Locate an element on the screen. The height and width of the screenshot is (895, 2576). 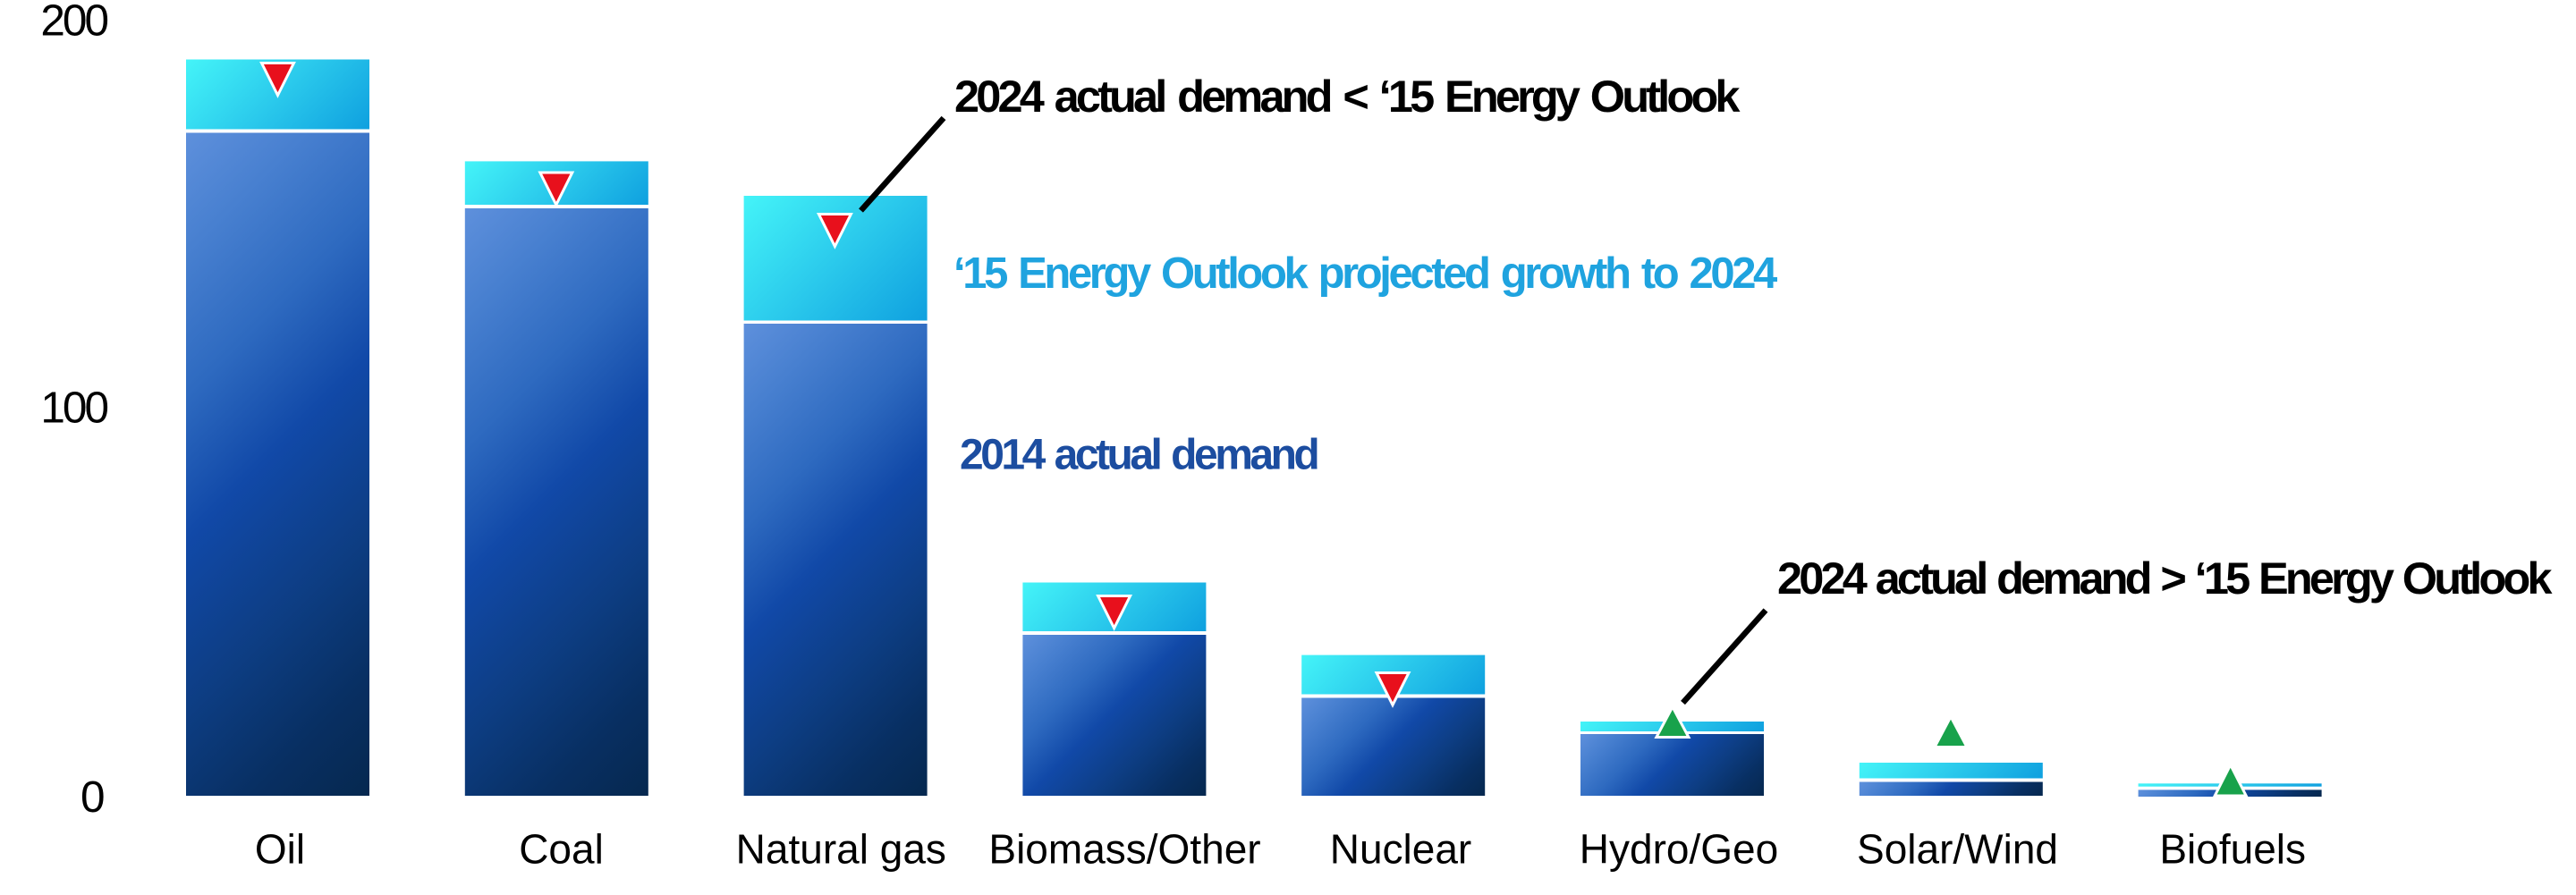
svg-text: 100 is located at coordinates (73, 407).